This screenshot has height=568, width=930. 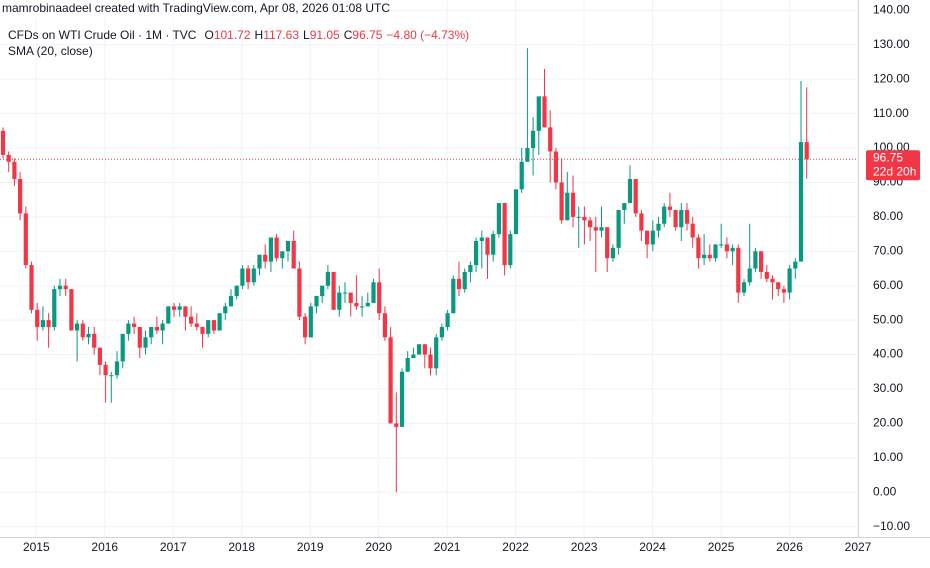 I want to click on y-tick-label: 40.00, so click(x=888, y=354).